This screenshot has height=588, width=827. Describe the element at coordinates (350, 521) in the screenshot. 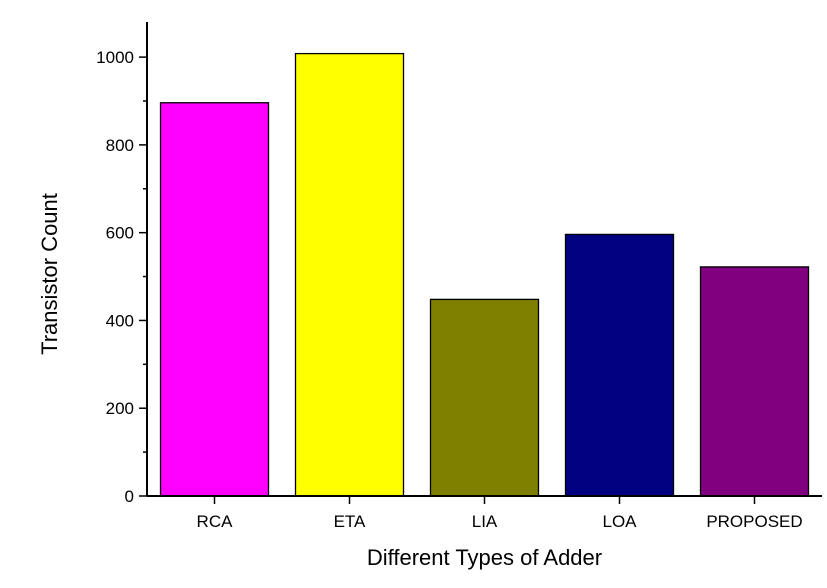

I see `x-tick-label-eta: ETA` at that location.